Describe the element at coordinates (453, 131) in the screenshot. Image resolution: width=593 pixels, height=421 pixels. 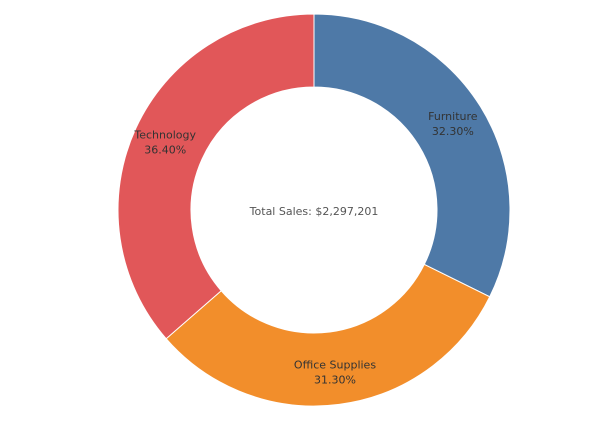
I see `slice-value-label-furniture: 32.30%` at that location.